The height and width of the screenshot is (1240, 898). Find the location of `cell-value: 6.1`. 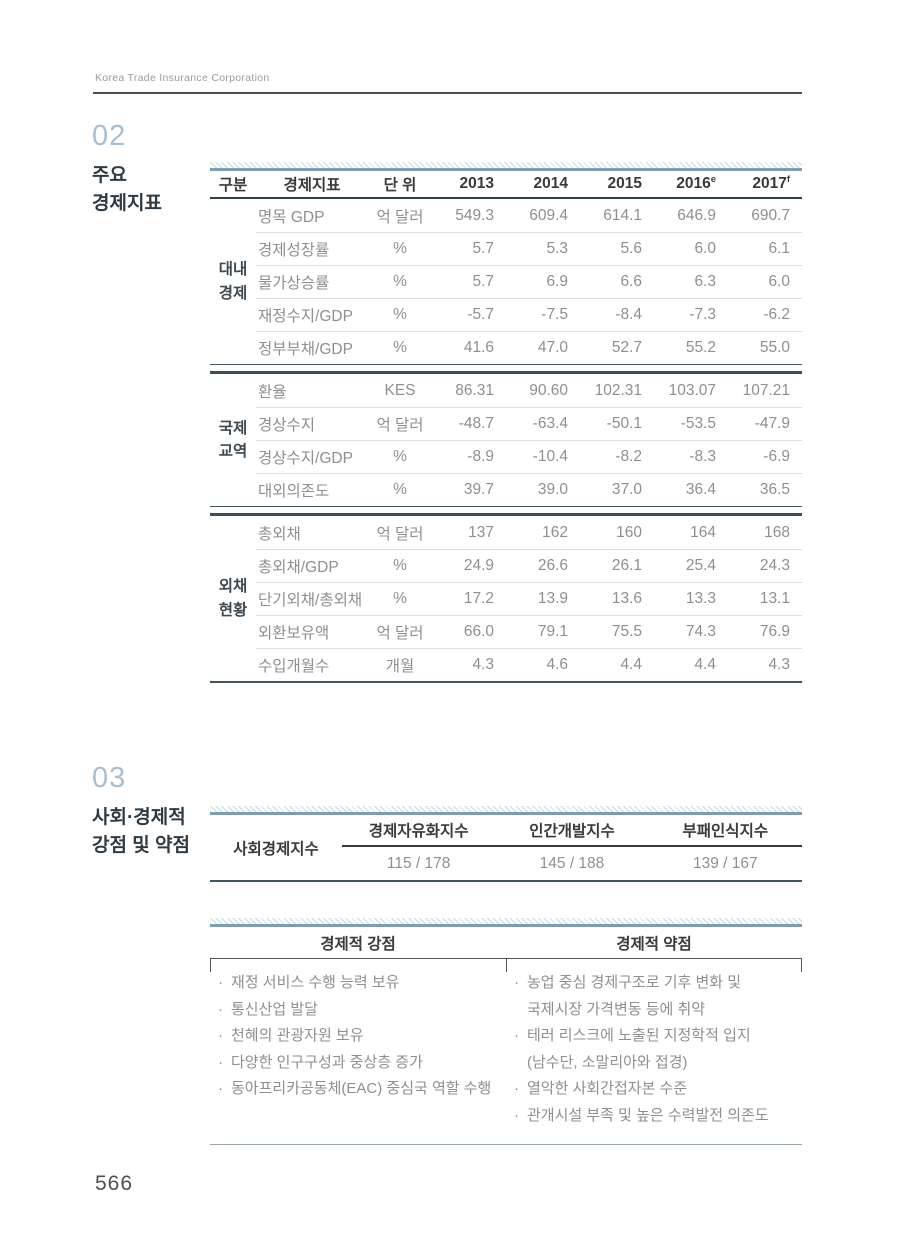

cell-value: 6.1 is located at coordinates (779, 248).